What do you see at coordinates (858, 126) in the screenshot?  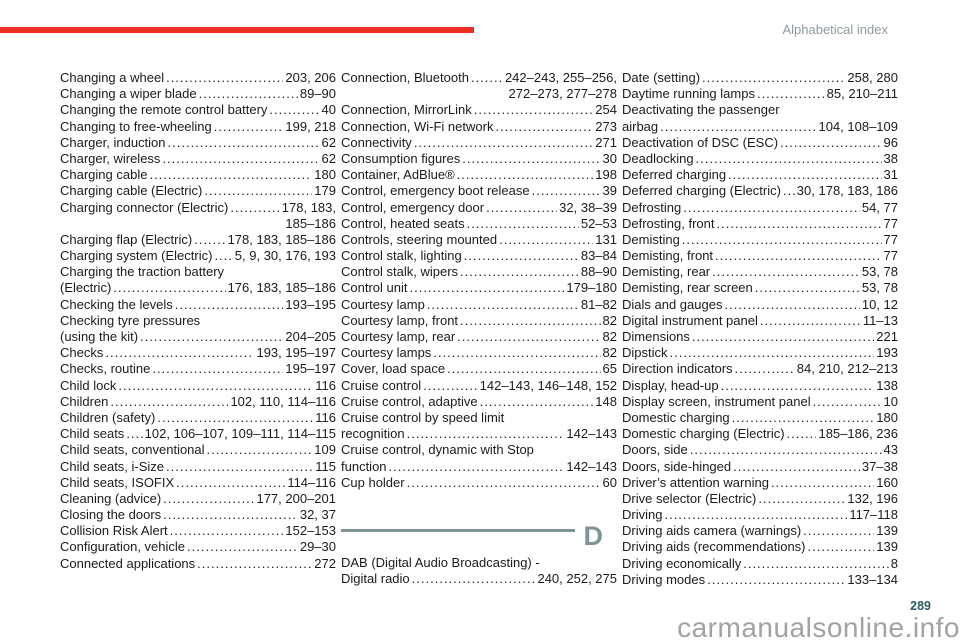 I see `entry-pages: 104, 108–109` at bounding box center [858, 126].